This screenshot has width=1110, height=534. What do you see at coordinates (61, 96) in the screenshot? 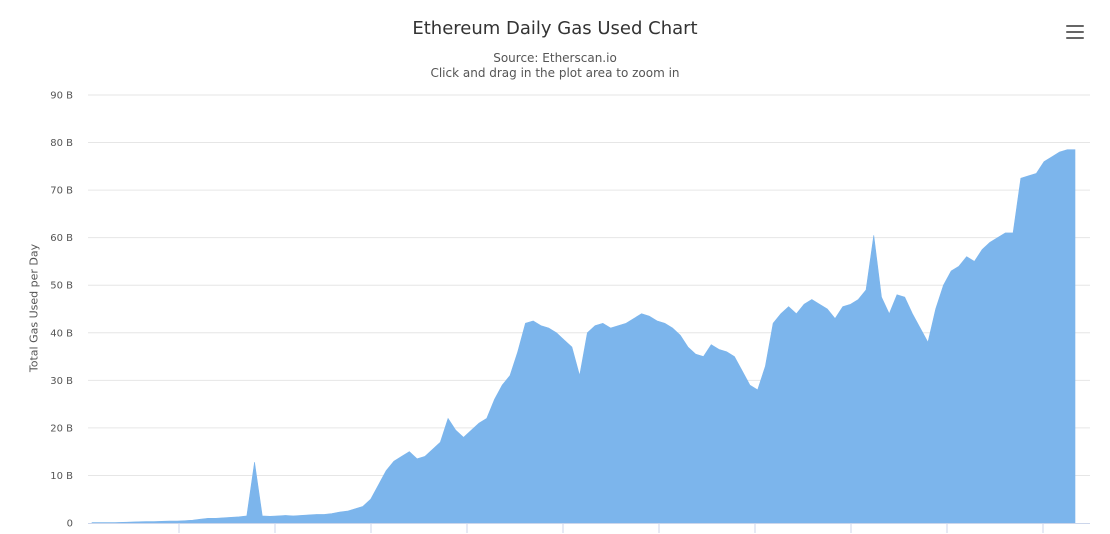
I see `y-tick-label: 90 B` at bounding box center [61, 96].